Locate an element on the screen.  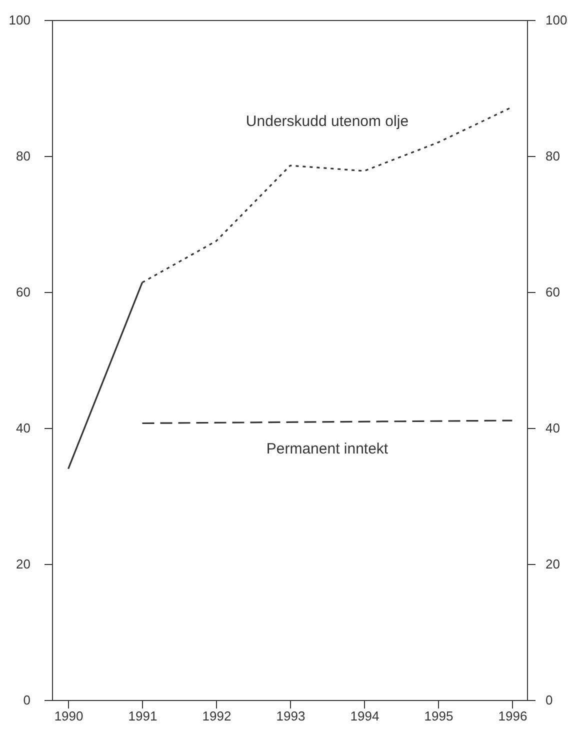
y-tick-label: 100 is located at coordinates (19, 20).